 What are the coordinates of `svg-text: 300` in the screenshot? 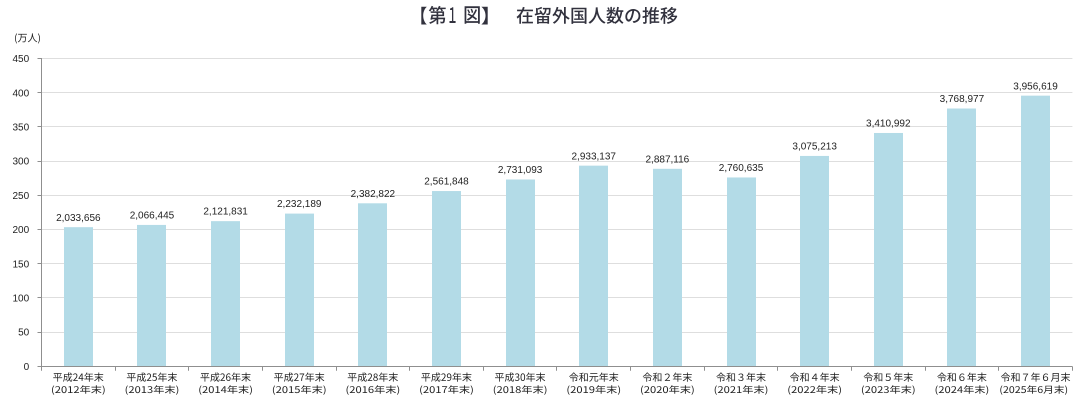 It's located at (21, 162).